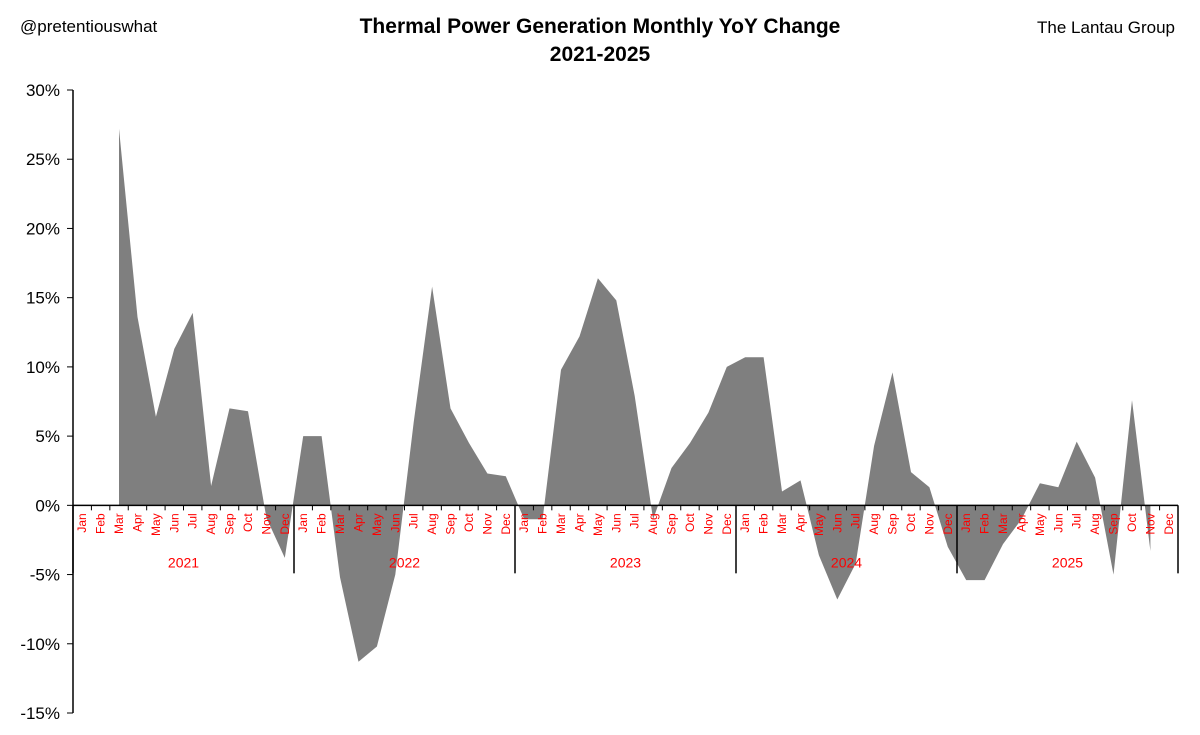 This screenshot has width=1200, height=735. What do you see at coordinates (43, 228) in the screenshot?
I see `y-tick-label: 20%` at bounding box center [43, 228].